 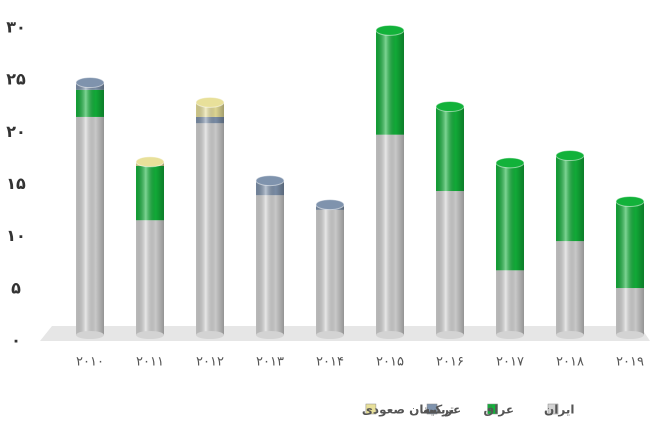 What do you see at coordinates (16, 79) in the screenshot?
I see `y-tick-label: ۲۵` at bounding box center [16, 79].